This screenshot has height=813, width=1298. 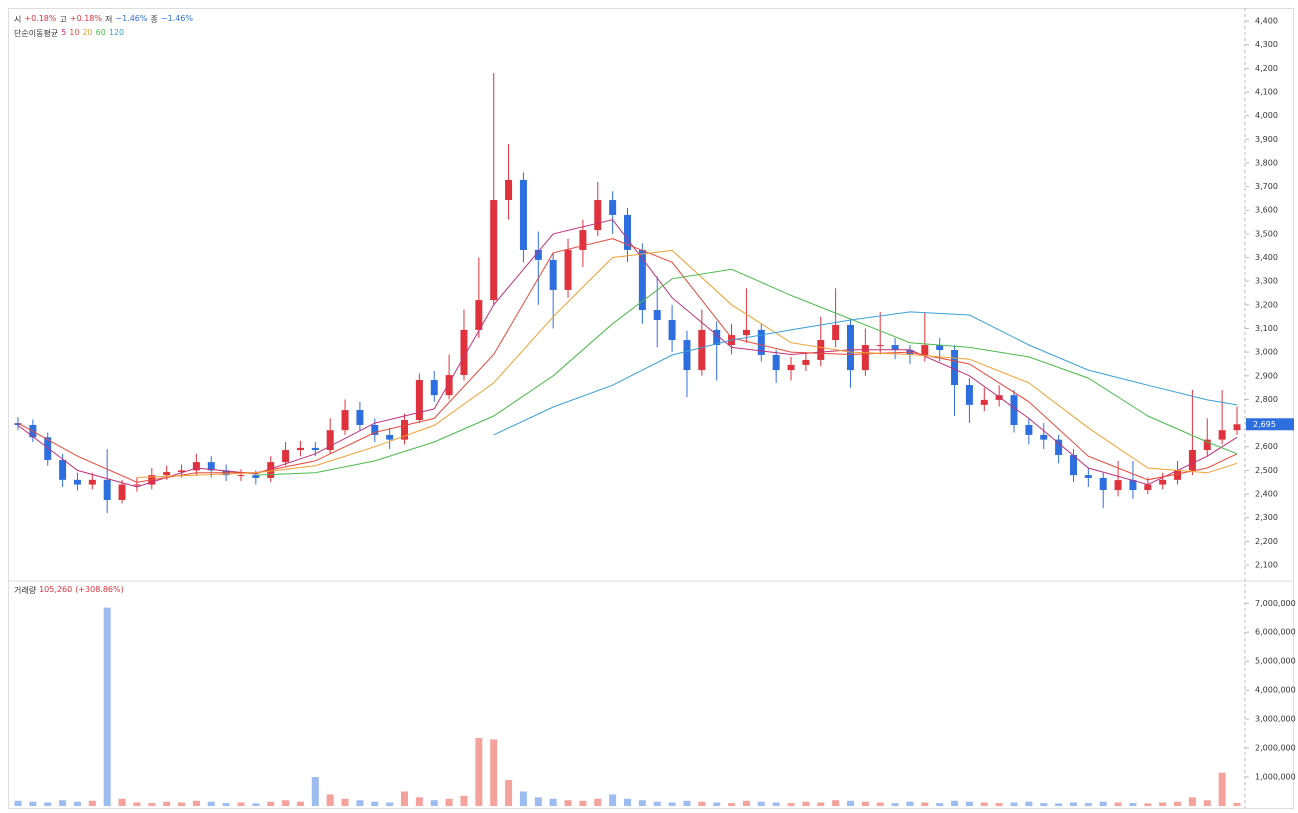 What do you see at coordinates (1270, 424) in the screenshot?
I see `price-tag` at bounding box center [1270, 424].